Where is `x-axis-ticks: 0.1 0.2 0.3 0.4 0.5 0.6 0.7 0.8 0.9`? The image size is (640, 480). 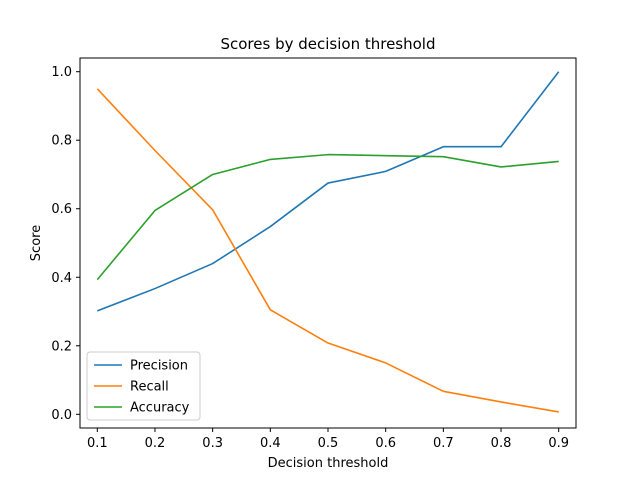 x-axis-ticks: 0.1 0.2 0.3 0.4 0.5 0.6 0.7 0.8 0.9 is located at coordinates (328, 439).